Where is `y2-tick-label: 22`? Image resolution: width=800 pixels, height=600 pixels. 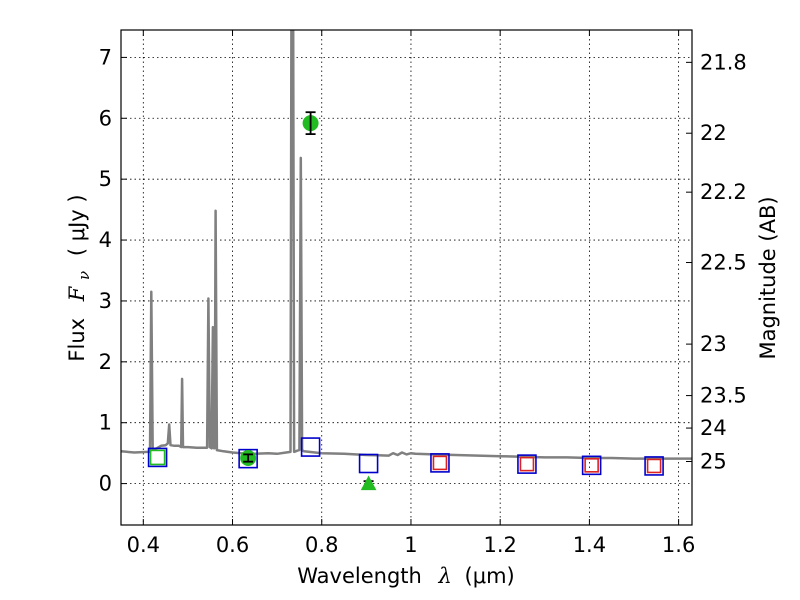
y2-tick-label: 22 is located at coordinates (713, 133).